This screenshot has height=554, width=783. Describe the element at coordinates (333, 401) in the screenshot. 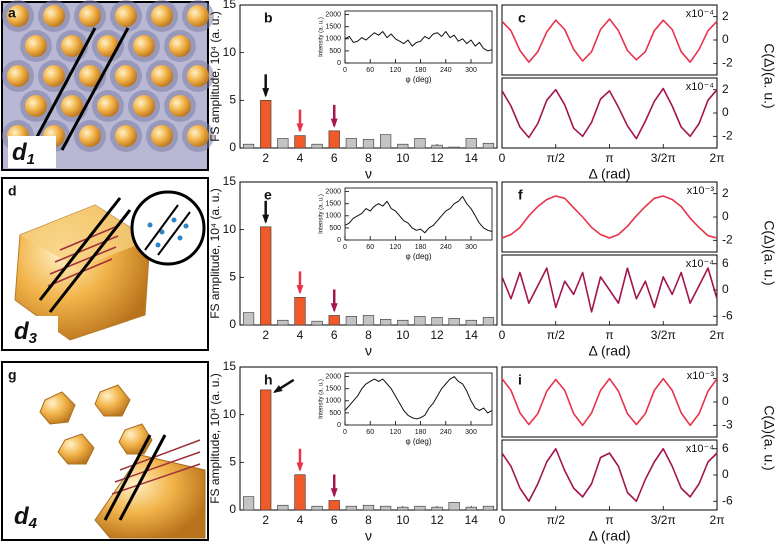

I see `y-tick-label: 1000` at that location.